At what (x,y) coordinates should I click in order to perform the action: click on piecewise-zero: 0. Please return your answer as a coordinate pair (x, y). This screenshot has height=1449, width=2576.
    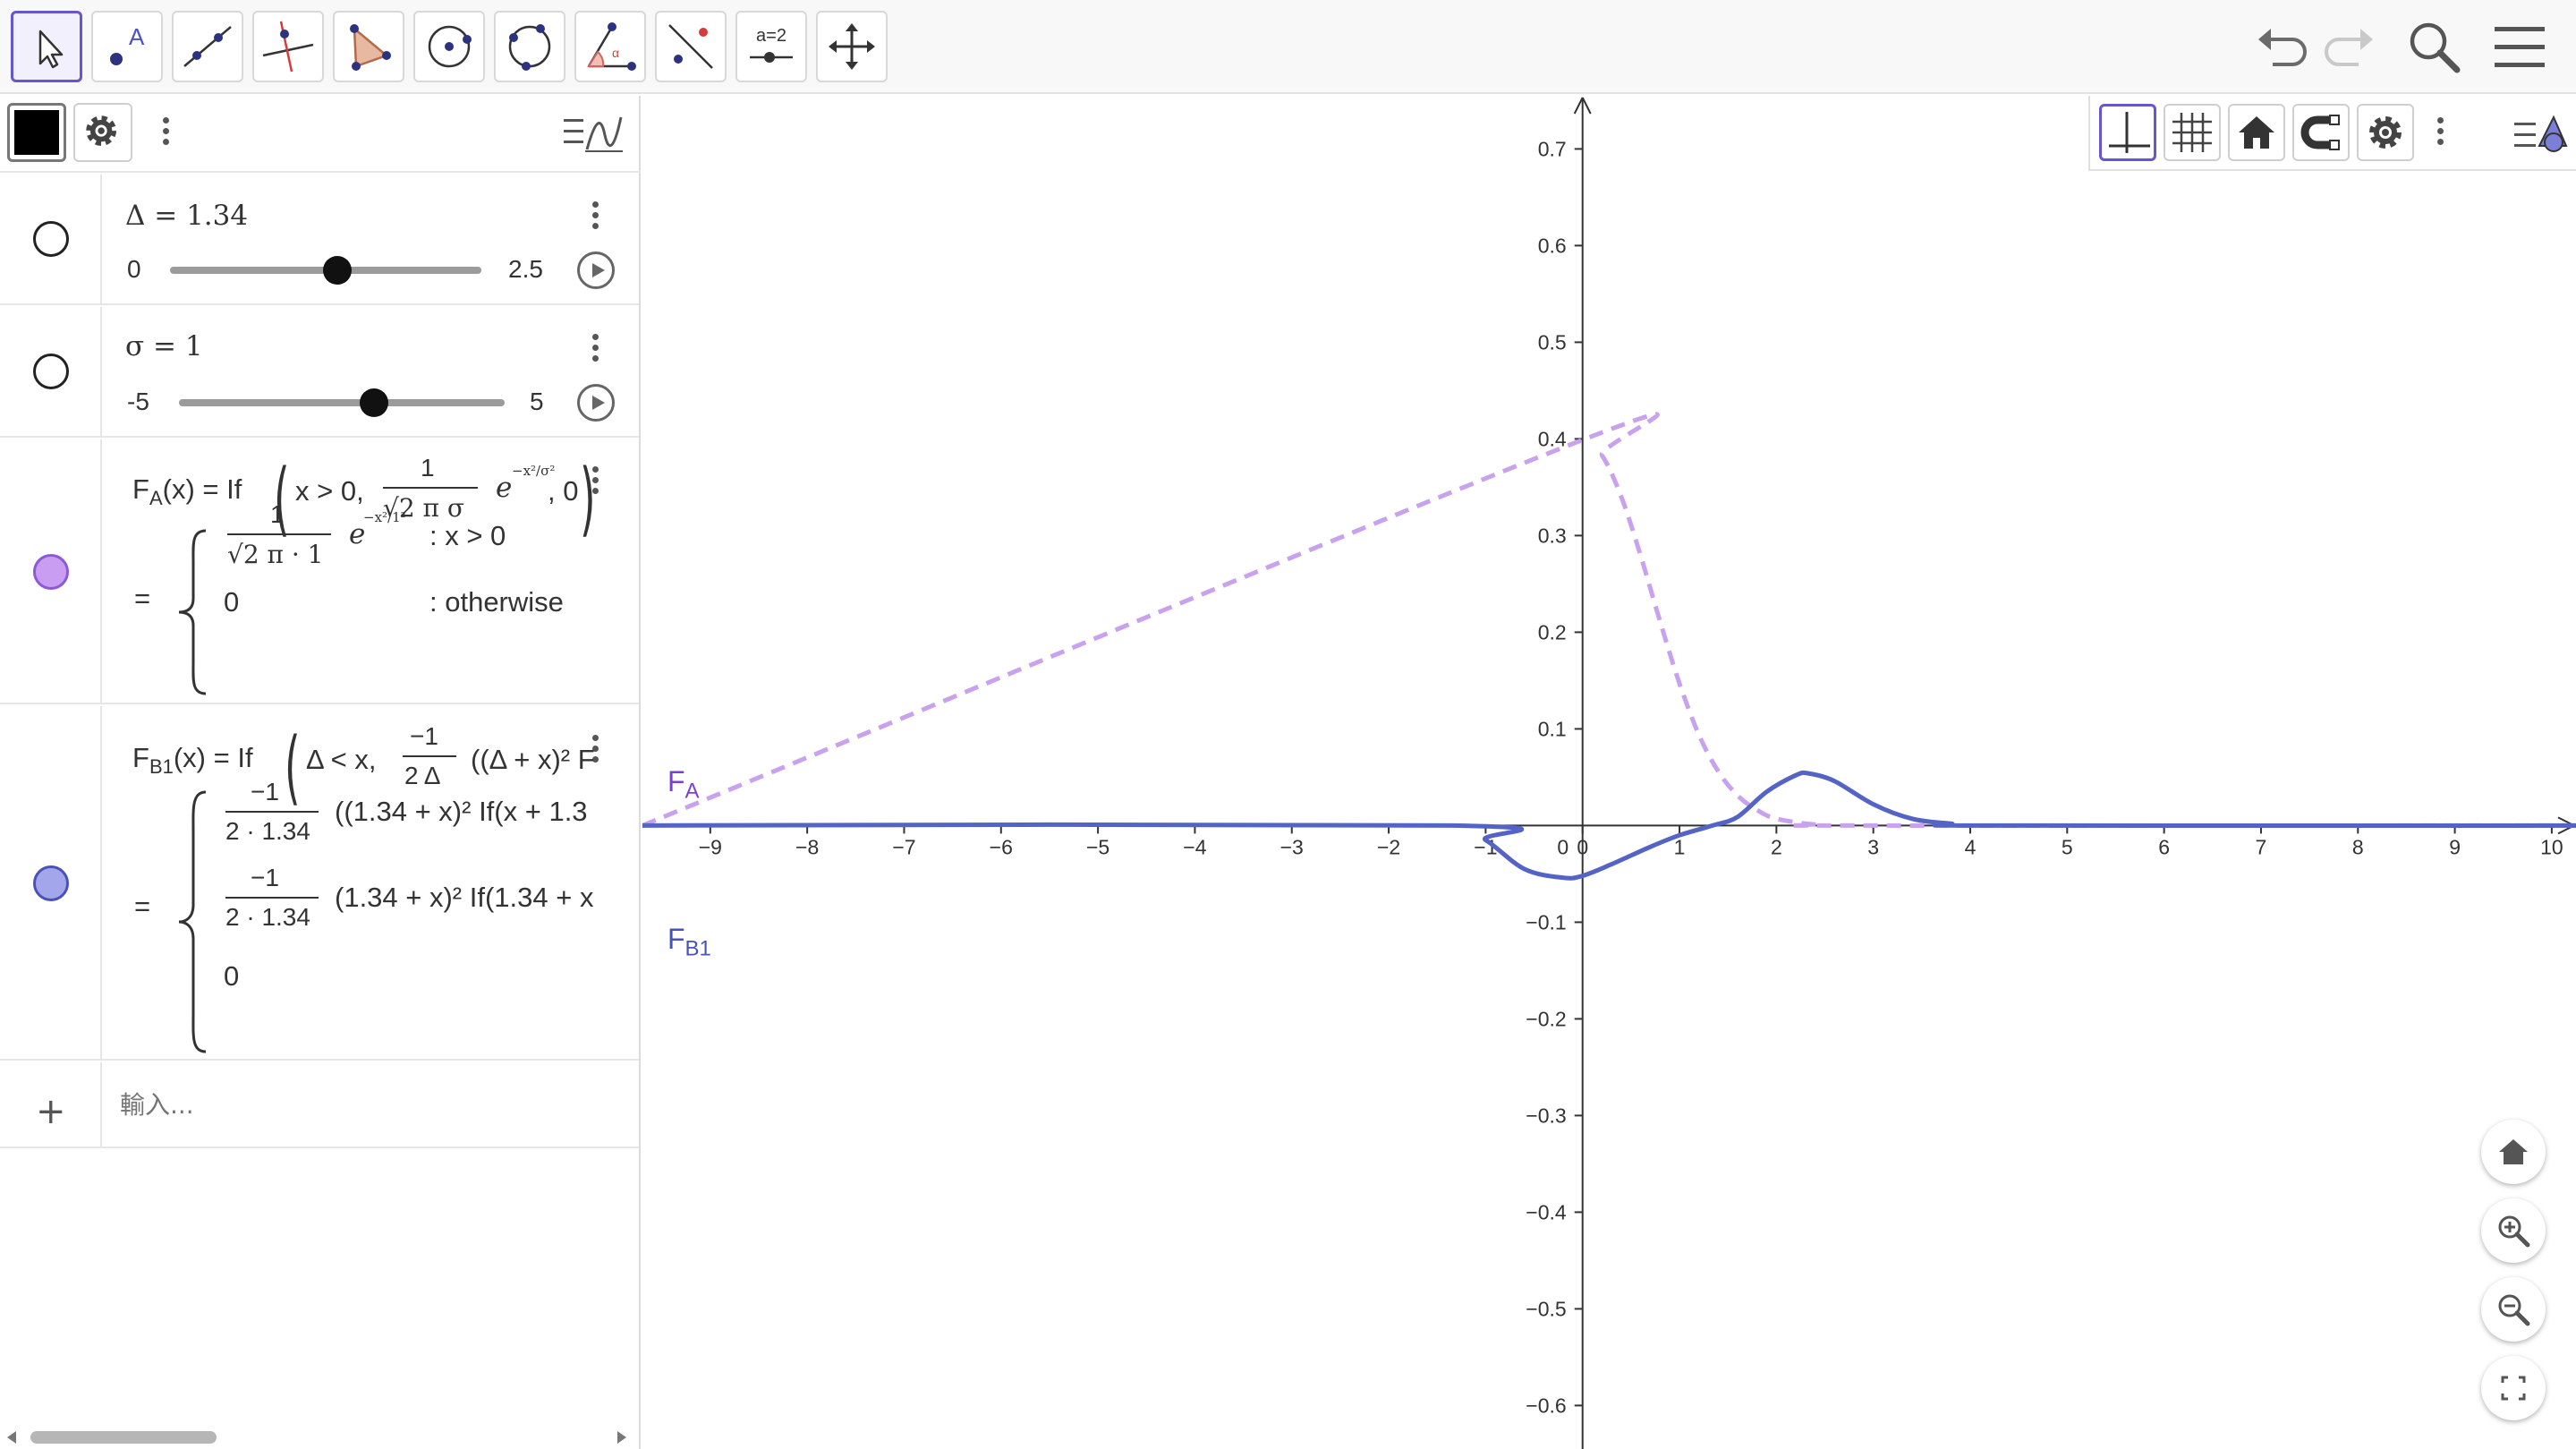
    Looking at the image, I should click on (232, 976).